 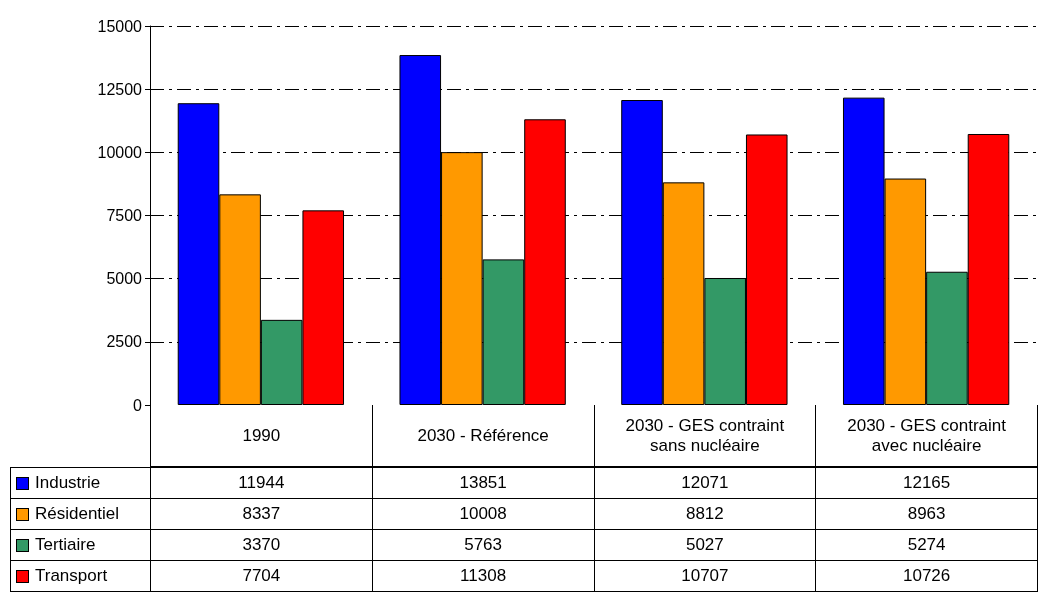 What do you see at coordinates (483, 576) in the screenshot?
I see `data-label: 11308` at bounding box center [483, 576].